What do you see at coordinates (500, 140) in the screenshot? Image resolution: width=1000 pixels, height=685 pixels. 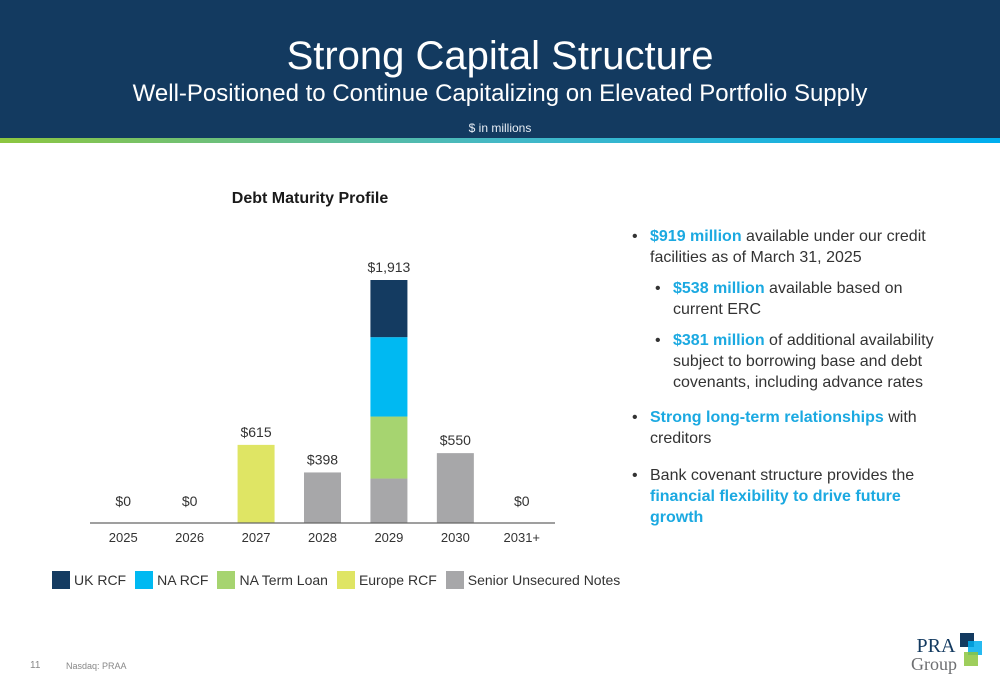 I see `accent-gradient-bar` at bounding box center [500, 140].